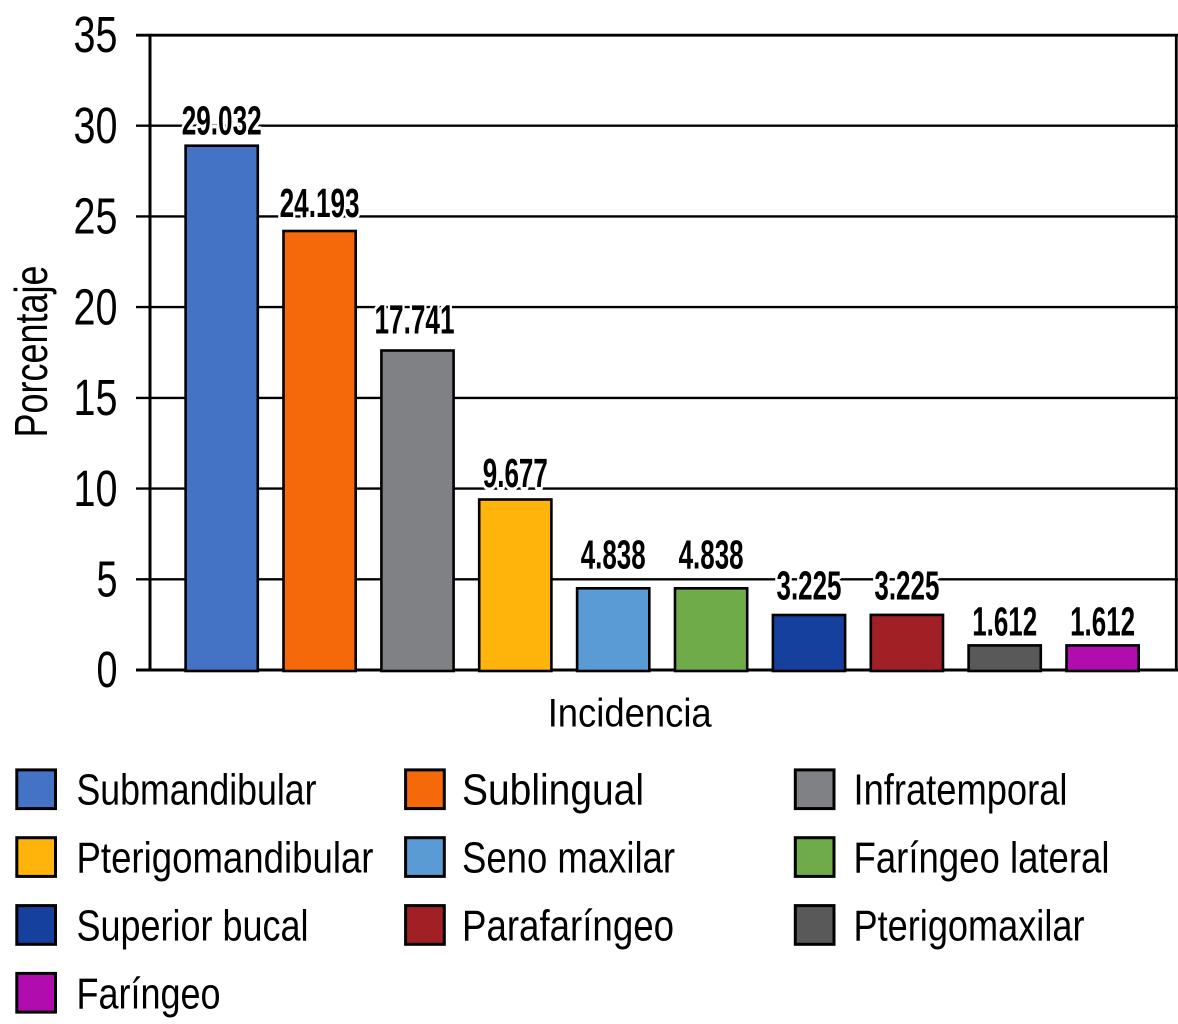 The height and width of the screenshot is (1024, 1178). What do you see at coordinates (107, 669) in the screenshot?
I see `svg-text: 0` at bounding box center [107, 669].